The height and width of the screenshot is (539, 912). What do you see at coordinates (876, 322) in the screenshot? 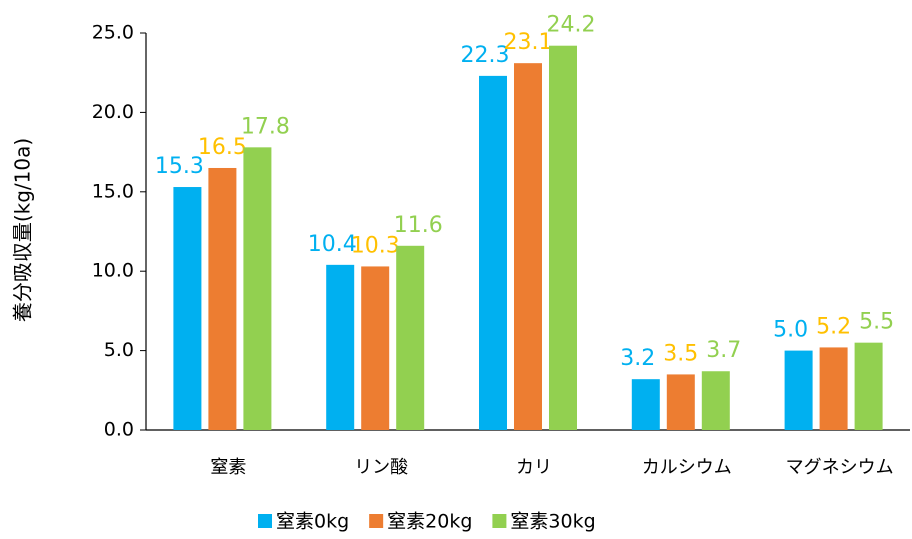
I see `value-label: 5.5` at bounding box center [876, 322].